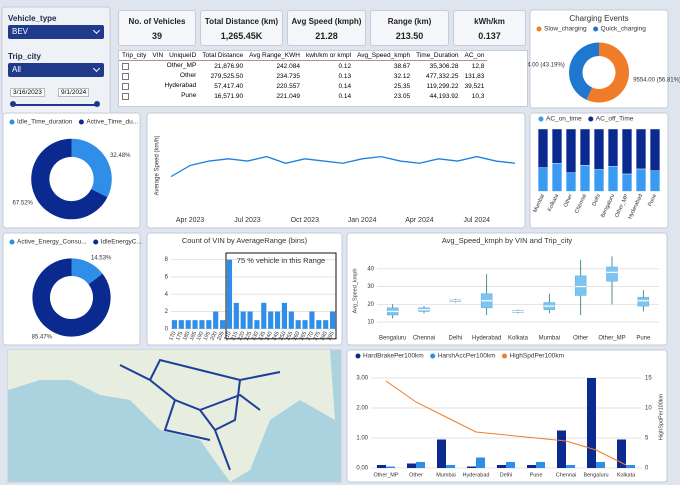 The width and height of the screenshot is (680, 485). What do you see at coordinates (444, 66) in the screenshot?
I see `table-cell: 35,306.28` at bounding box center [444, 66].